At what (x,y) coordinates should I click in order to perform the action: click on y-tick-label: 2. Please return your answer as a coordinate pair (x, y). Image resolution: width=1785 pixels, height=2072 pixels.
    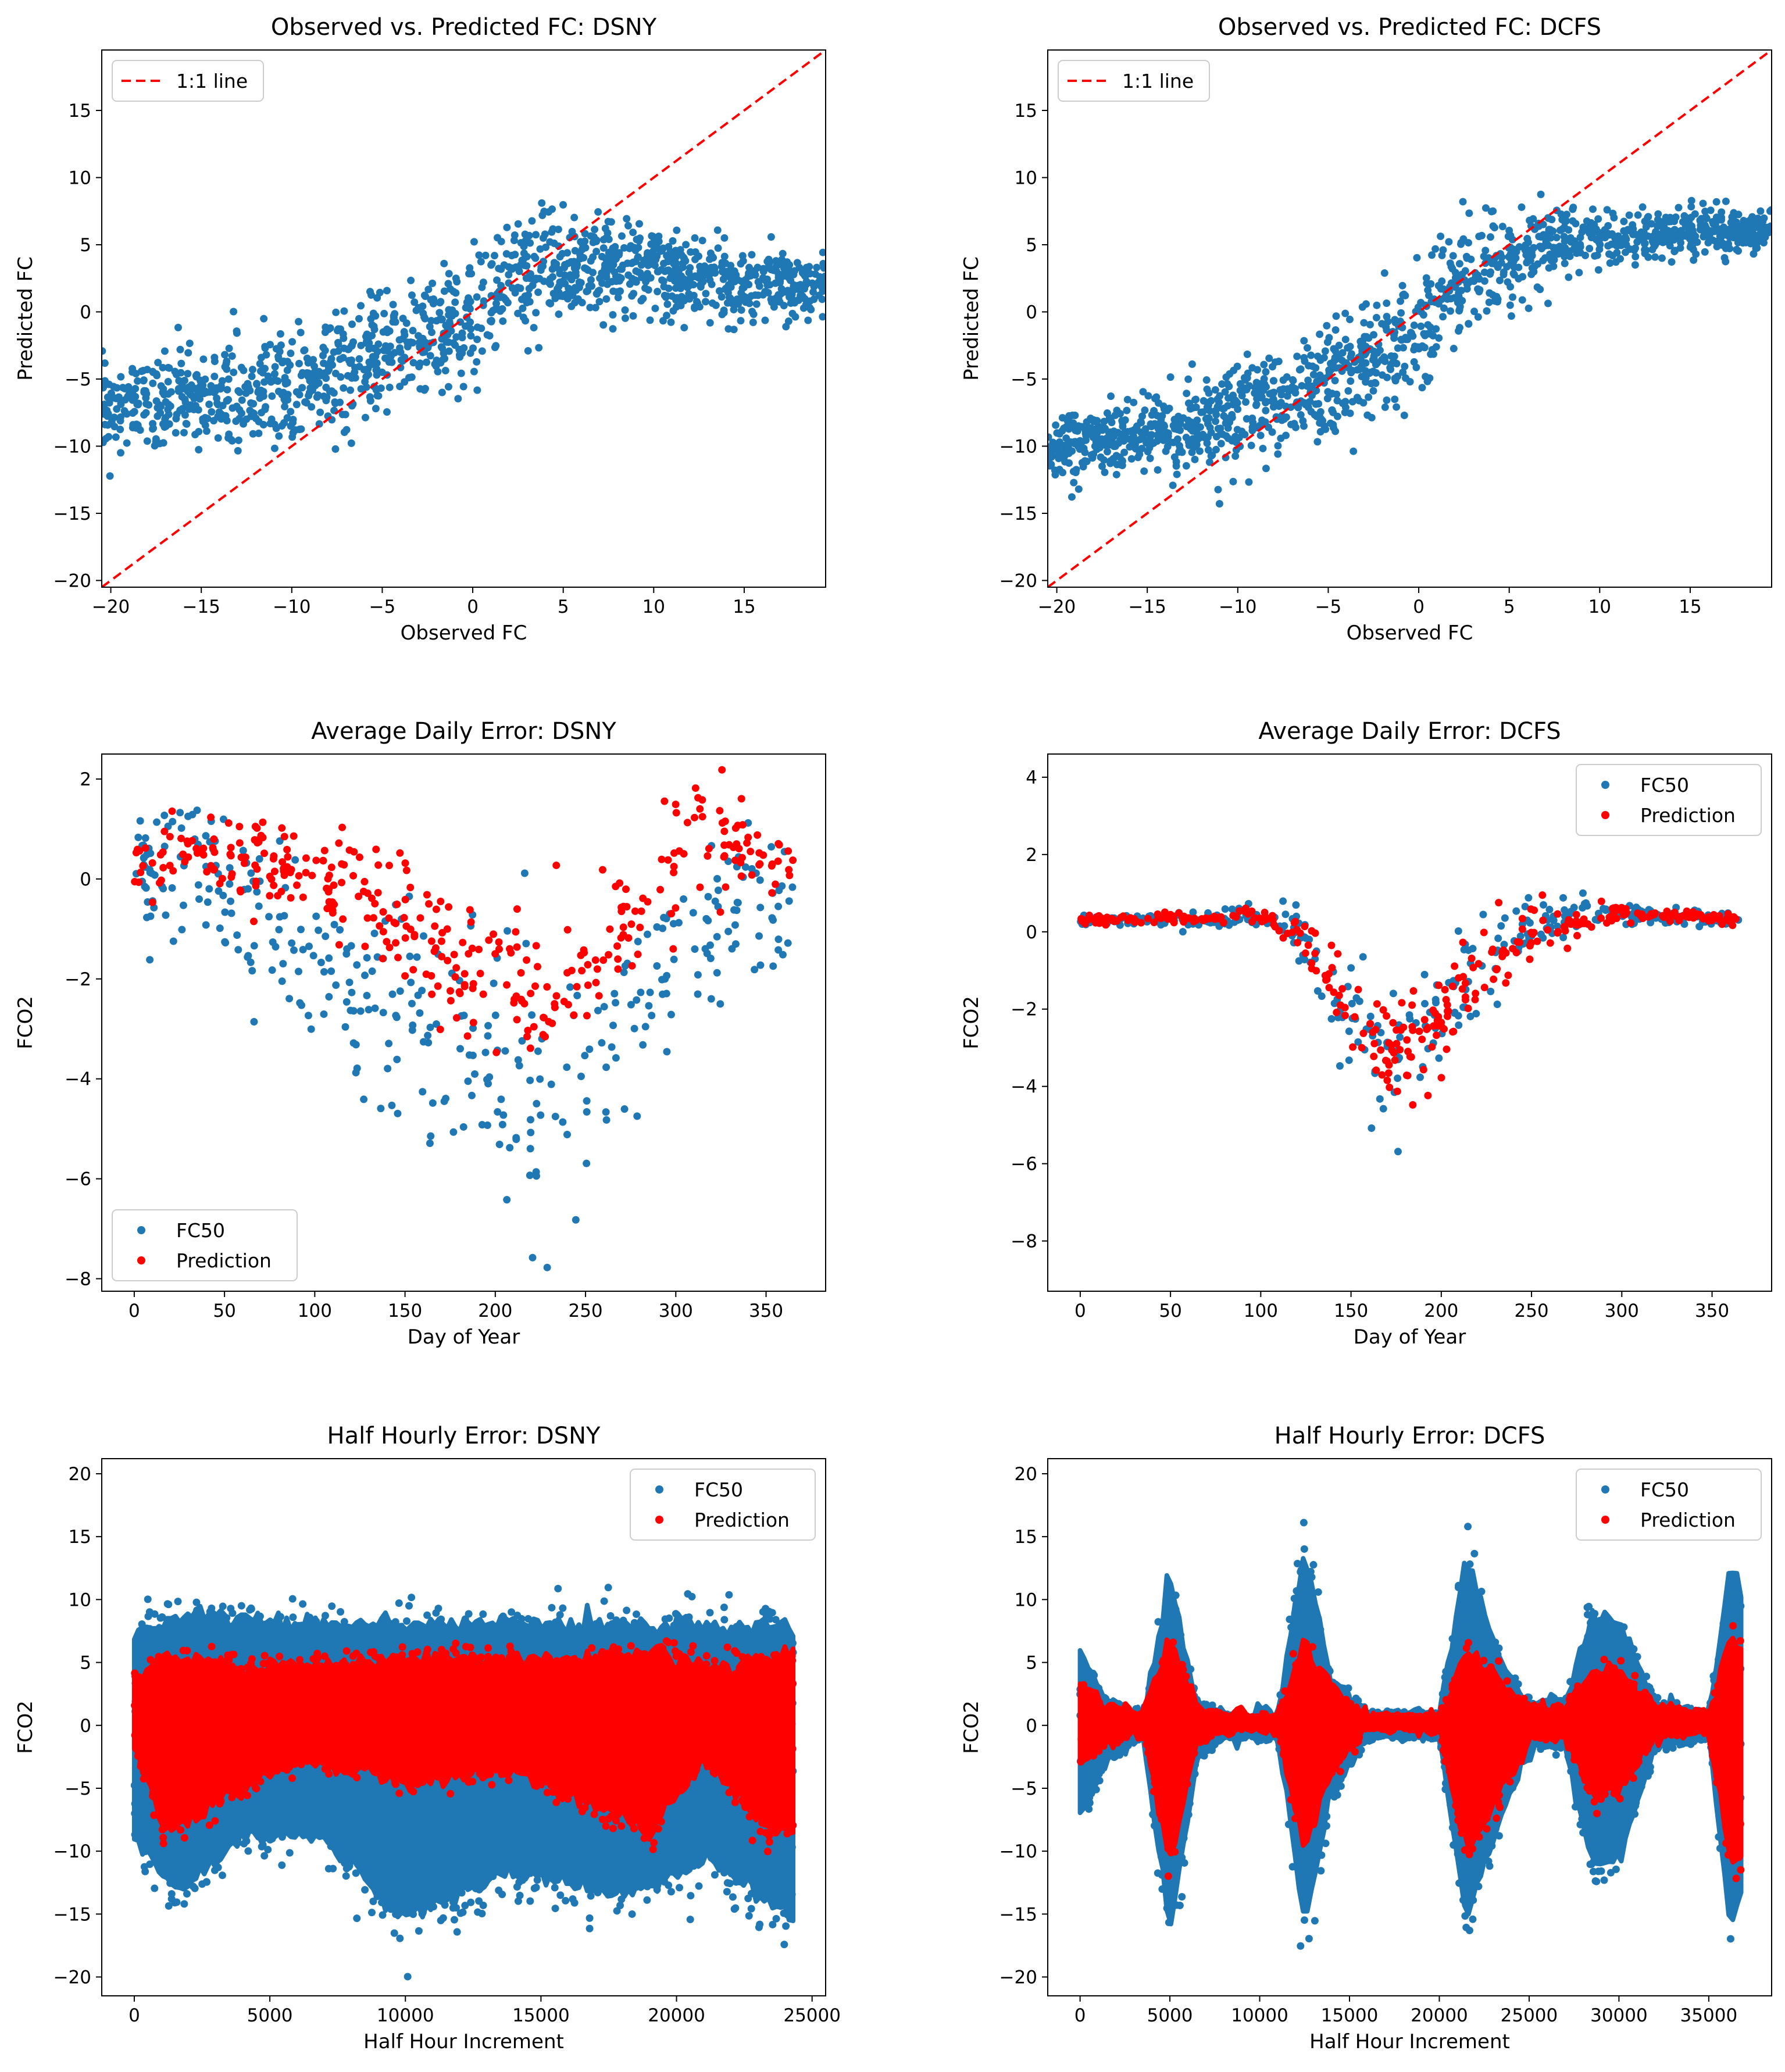
    Looking at the image, I should click on (86, 779).